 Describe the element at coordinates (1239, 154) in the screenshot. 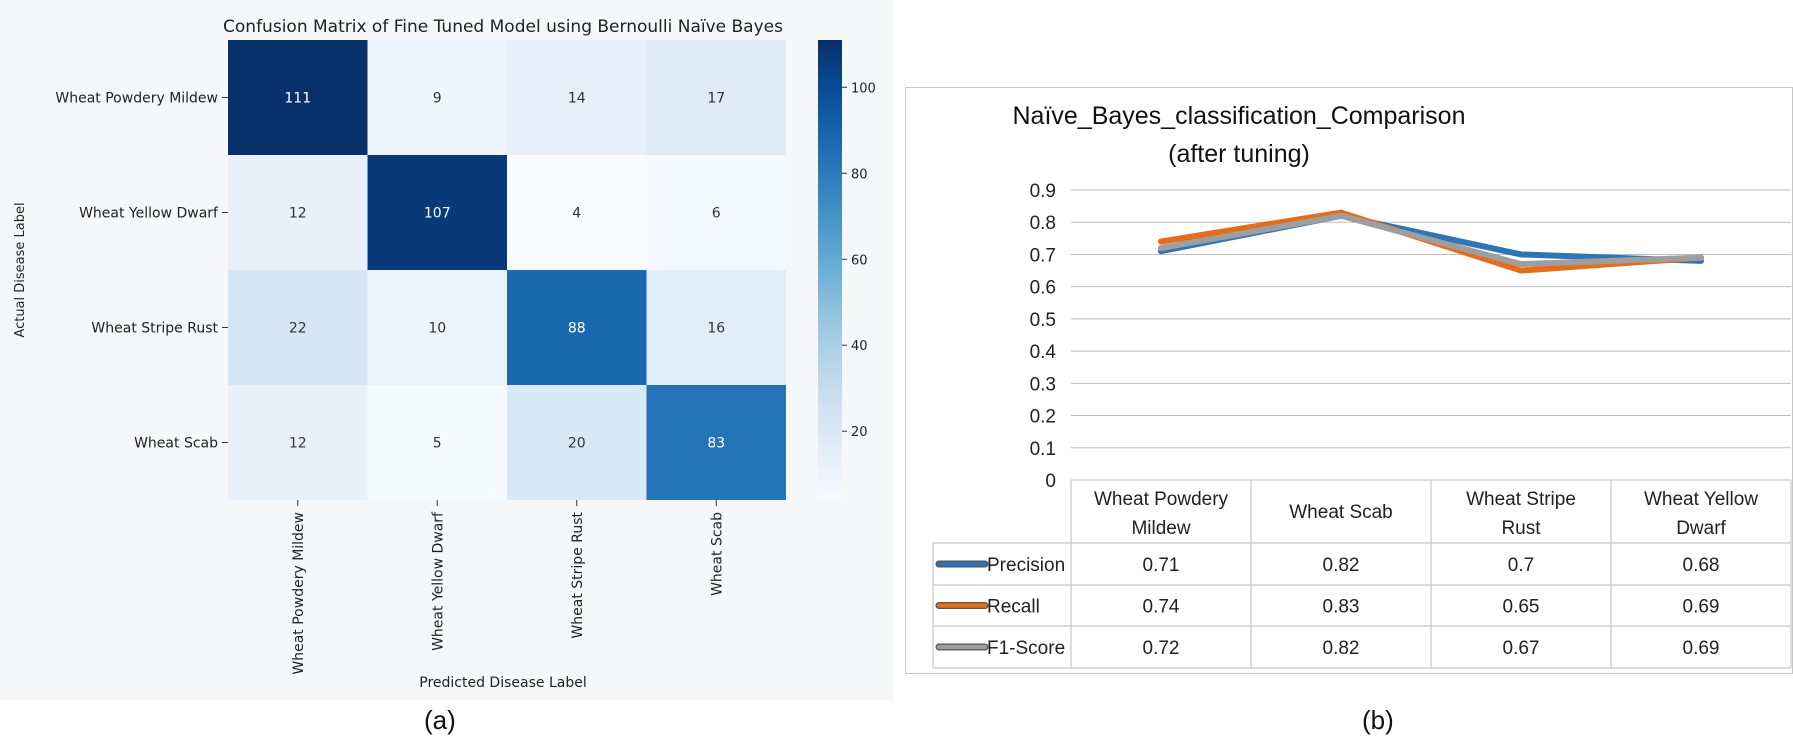

I see `chart-subtitle: (after tuning)` at that location.